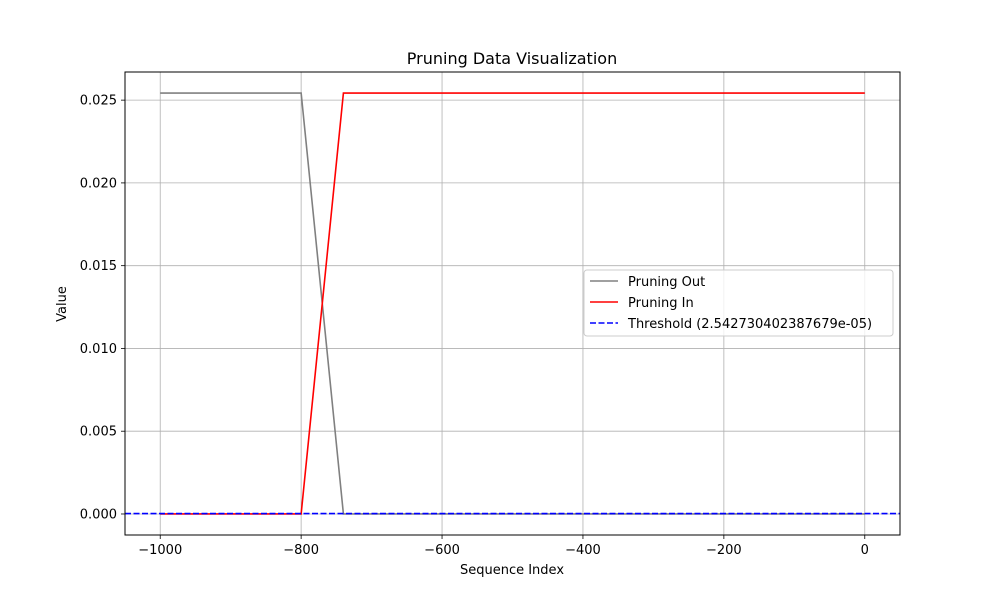  What do you see at coordinates (661, 303) in the screenshot?
I see `legend-label: Pruning In` at bounding box center [661, 303].